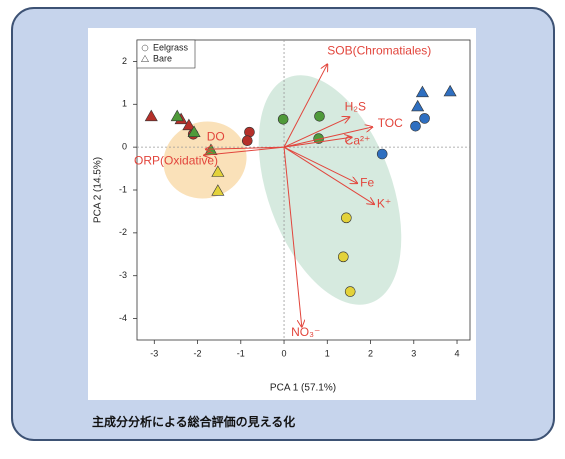 Image resolution: width=565 pixels, height=459 pixels. What do you see at coordinates (124, 104) in the screenshot?
I see `y-tick-label: 1` at bounding box center [124, 104].